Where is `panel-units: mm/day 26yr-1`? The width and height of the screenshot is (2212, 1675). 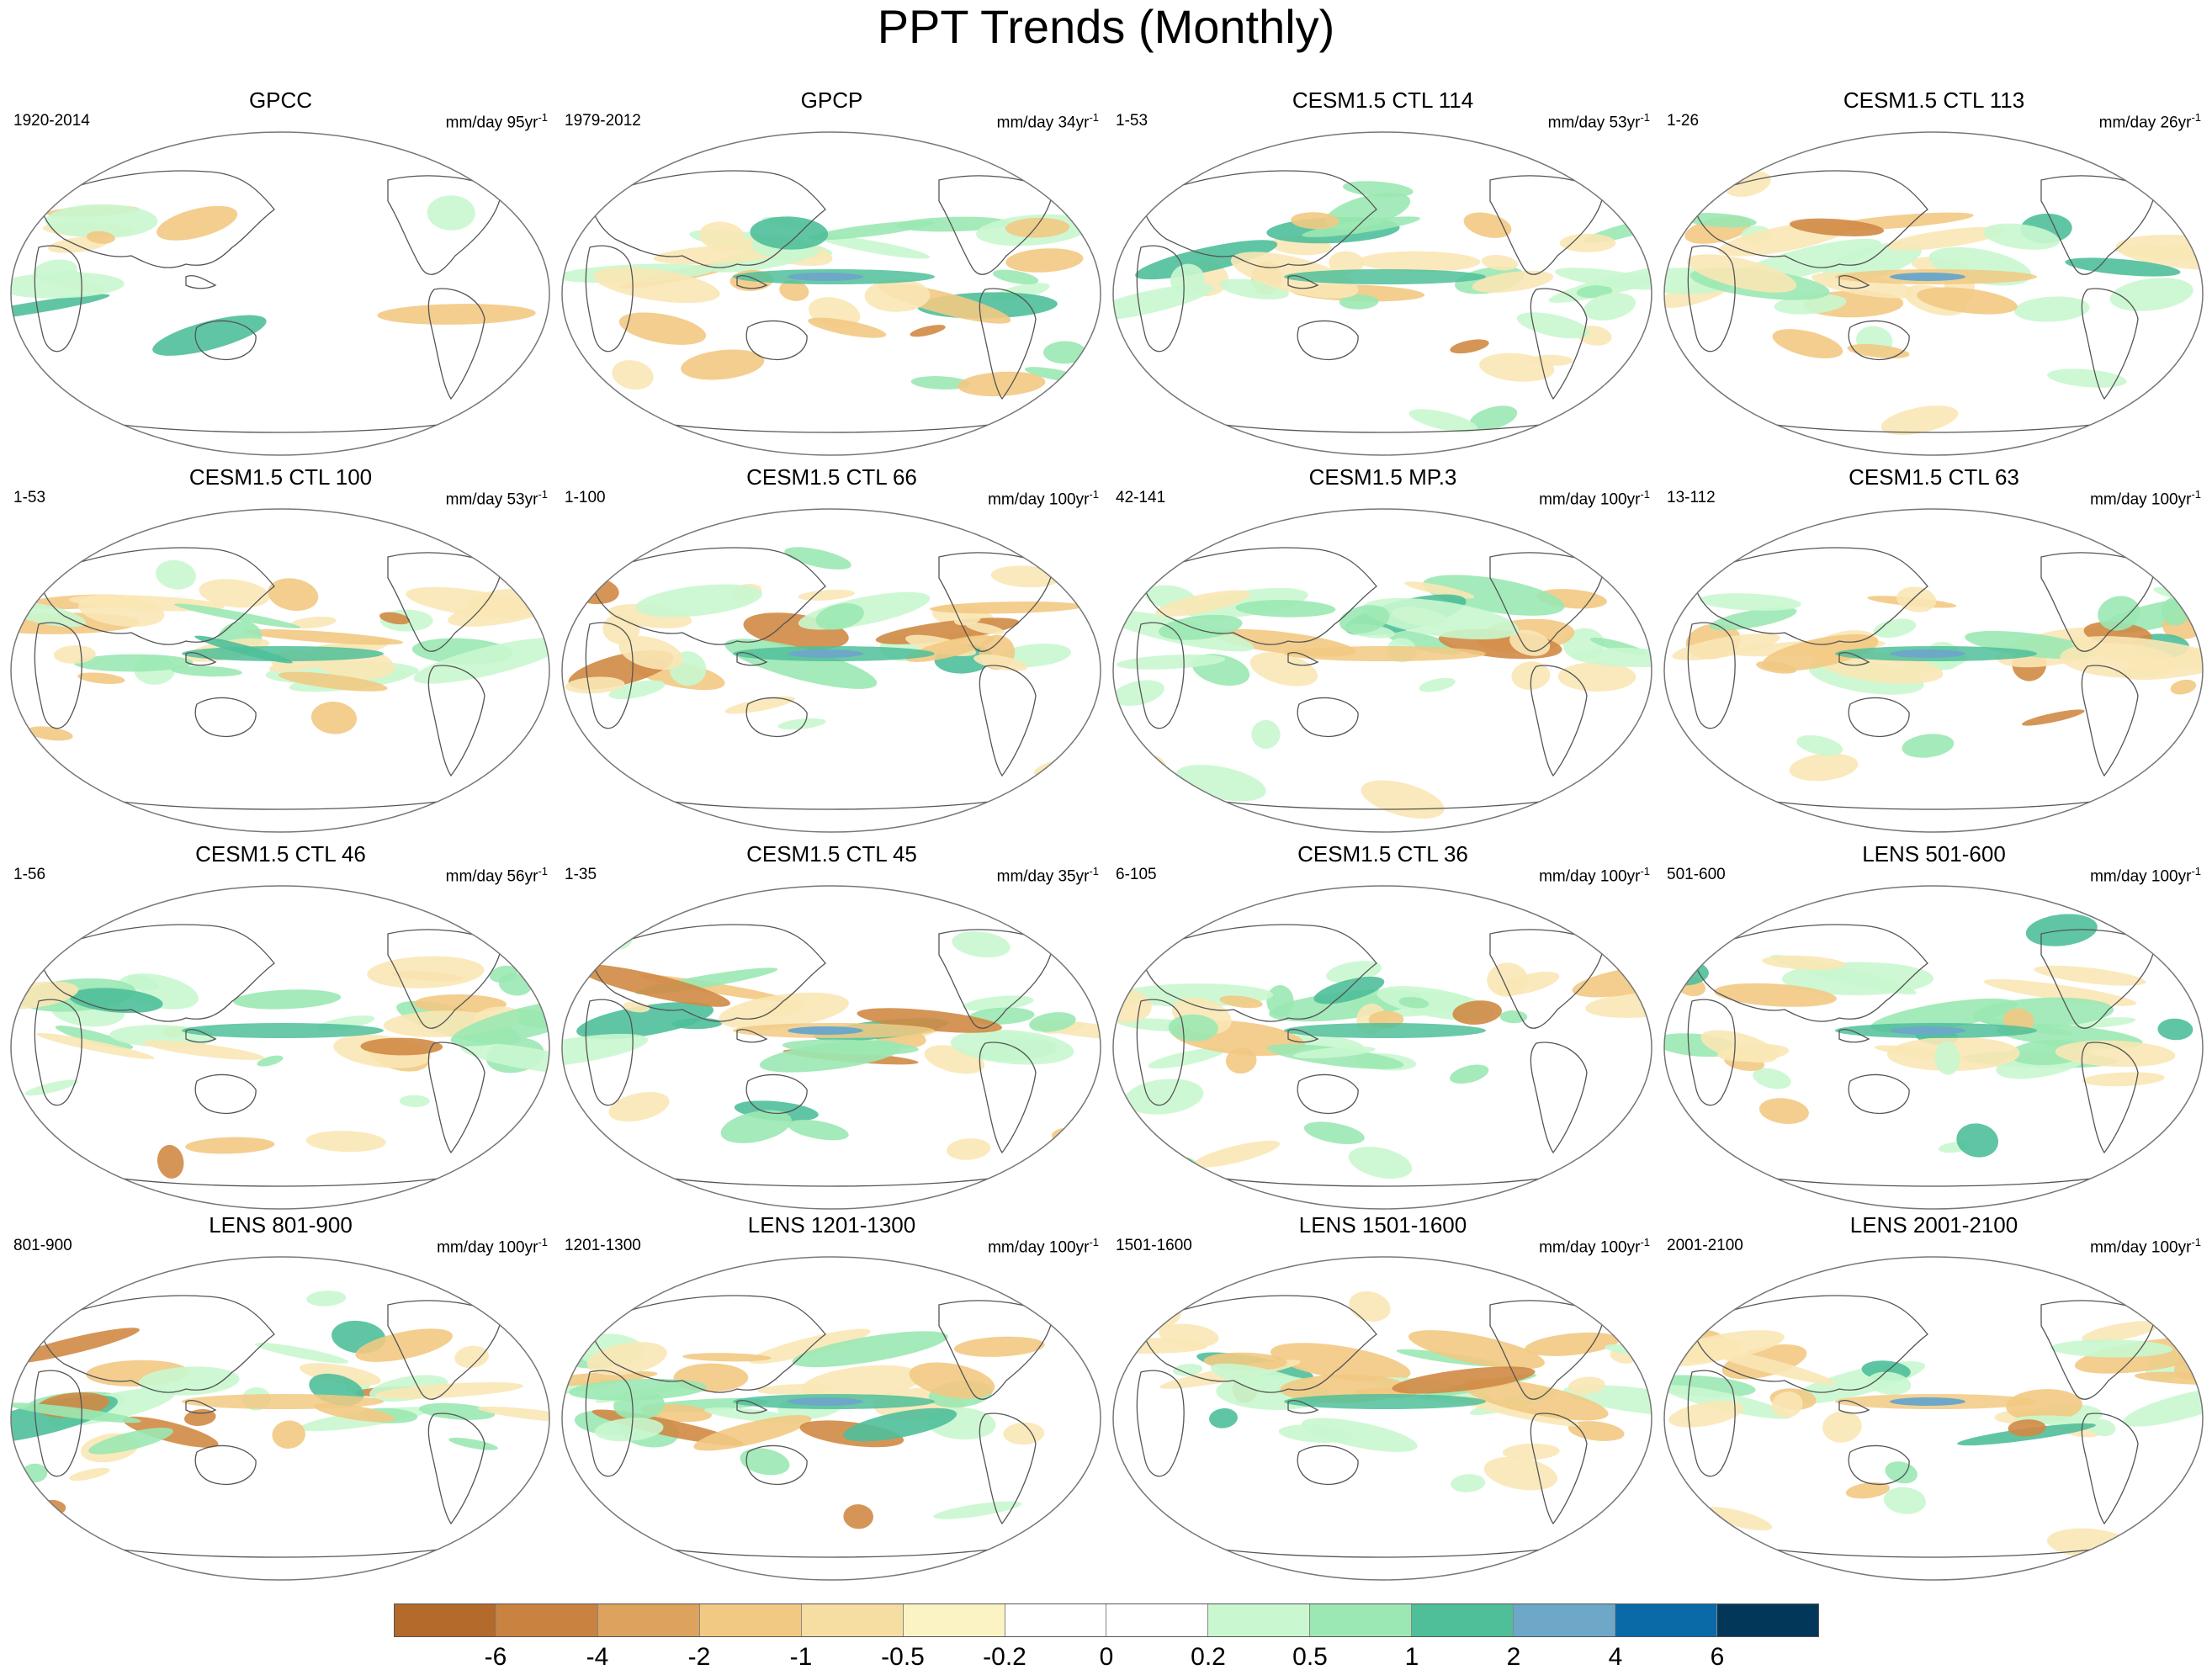 panel-units: mm/day 26yr-1 is located at coordinates (2150, 120).